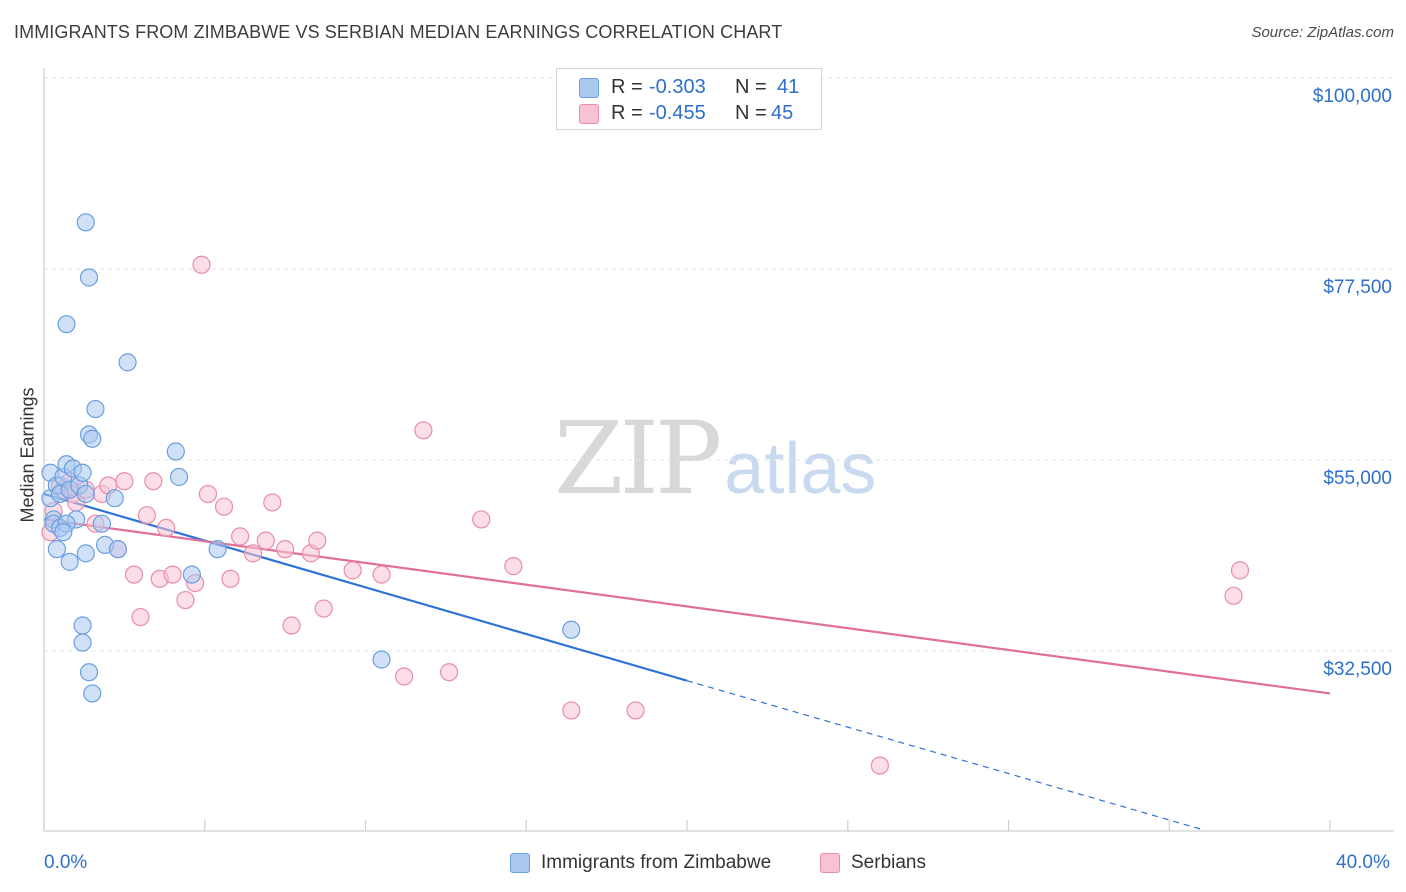  I want to click on legend-n-value: 45, so click(782, 113).